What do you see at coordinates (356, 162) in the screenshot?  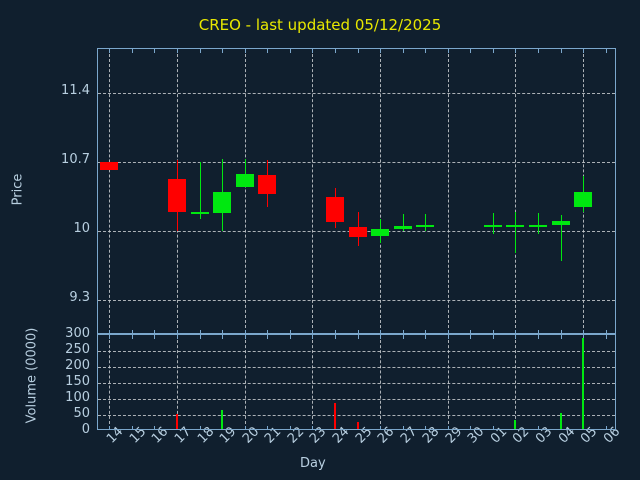 I see `price-gridline` at bounding box center [356, 162].